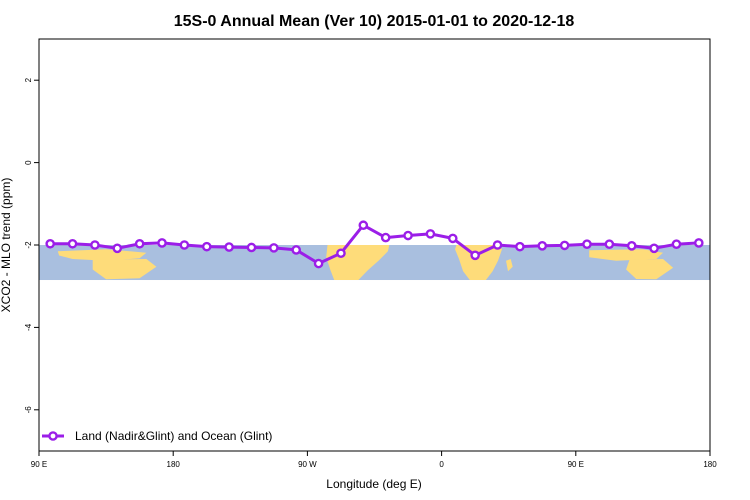  What do you see at coordinates (28, 410) in the screenshot?
I see `y-tick-label: -6` at bounding box center [28, 410].